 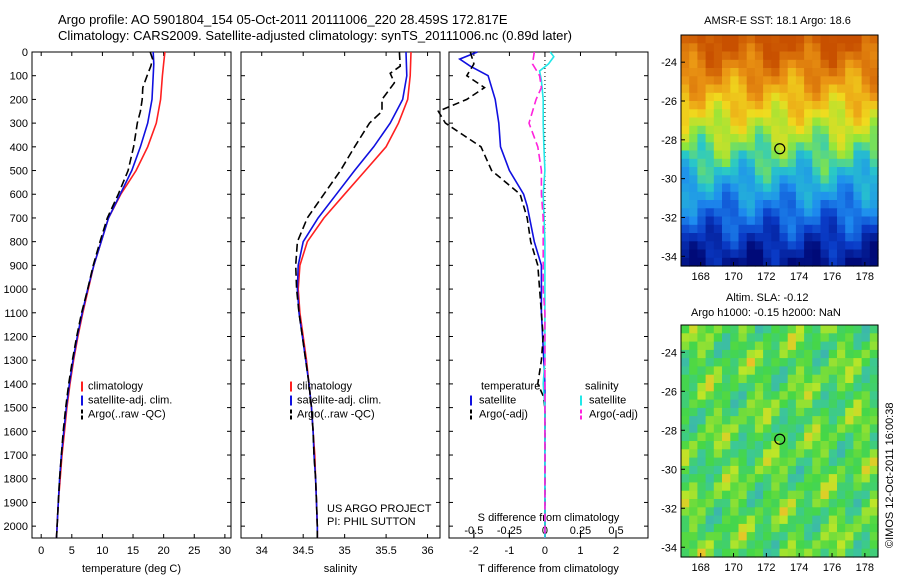 What do you see at coordinates (537, 294) in the screenshot?
I see `series-line-salinity-argo-adj-` at bounding box center [537, 294].